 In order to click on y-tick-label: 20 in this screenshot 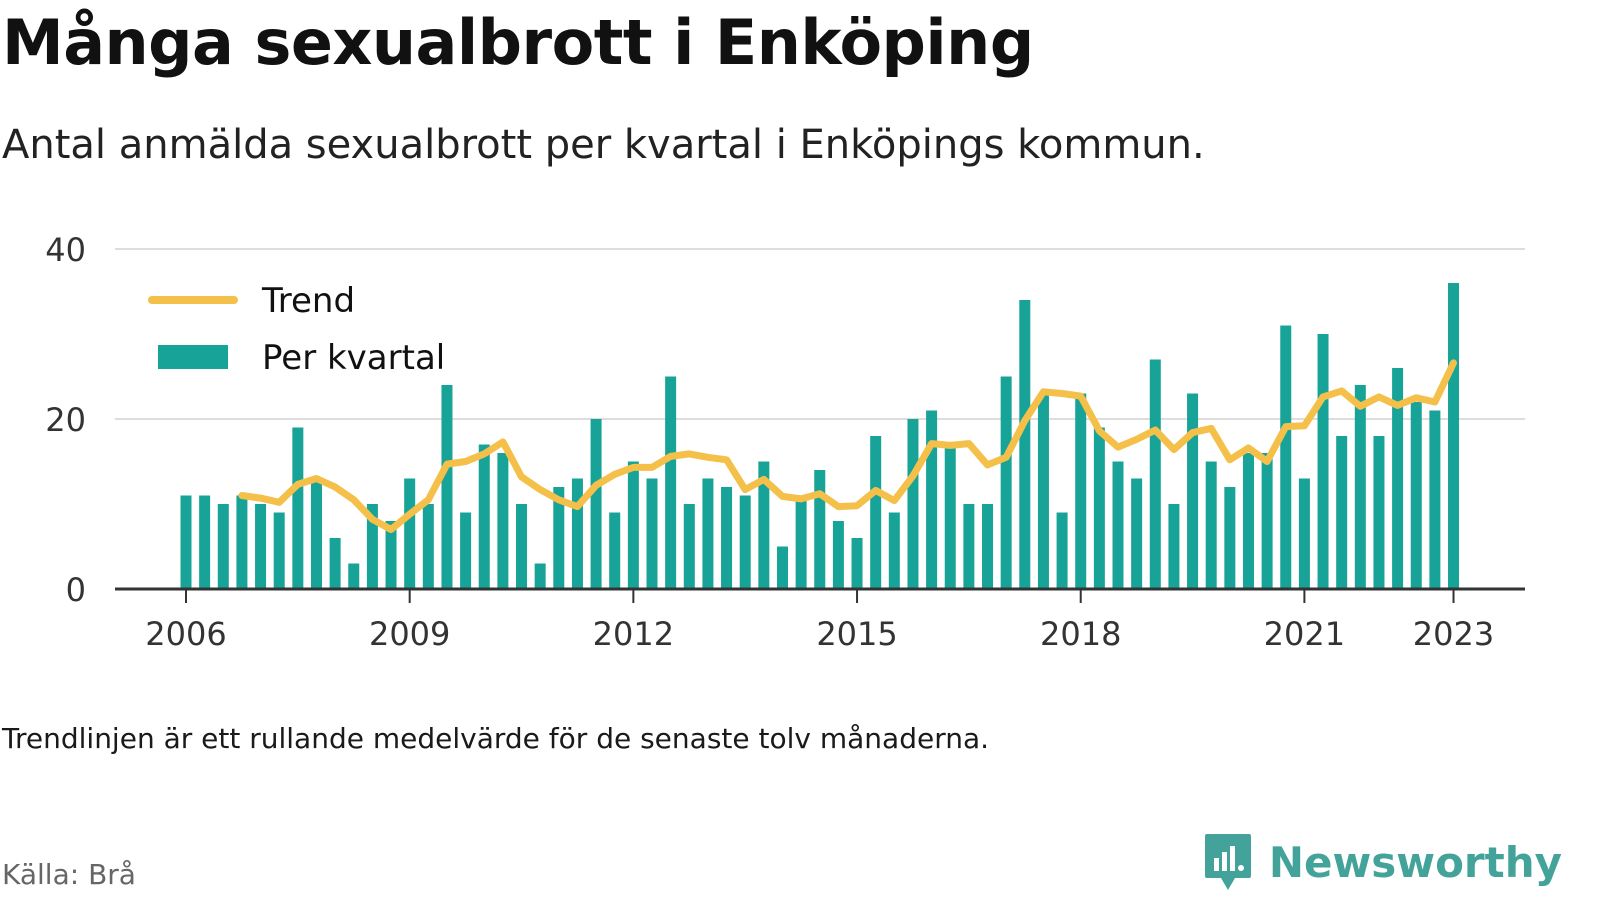, I will do `click(65, 420)`.